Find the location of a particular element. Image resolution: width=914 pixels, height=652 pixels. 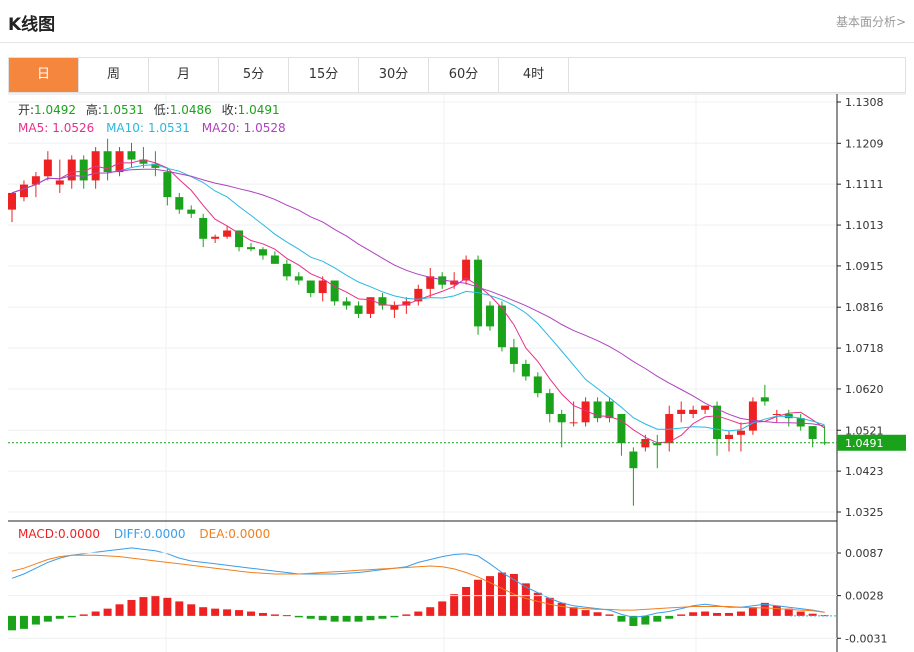

ma-legend: MA5: 1.0526 MA10: 1.0531 MA20: 1.0528 is located at coordinates (152, 128).